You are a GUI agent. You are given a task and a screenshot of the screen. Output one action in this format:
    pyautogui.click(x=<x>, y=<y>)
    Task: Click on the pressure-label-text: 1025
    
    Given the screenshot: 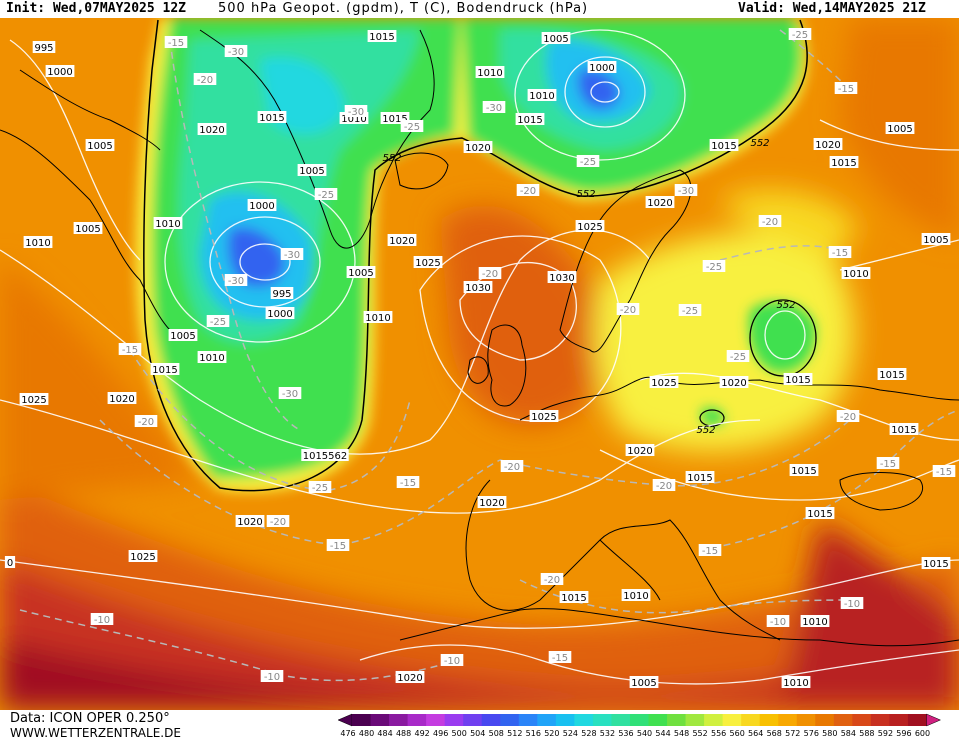 What is the action you would take?
    pyautogui.click(x=543, y=417)
    